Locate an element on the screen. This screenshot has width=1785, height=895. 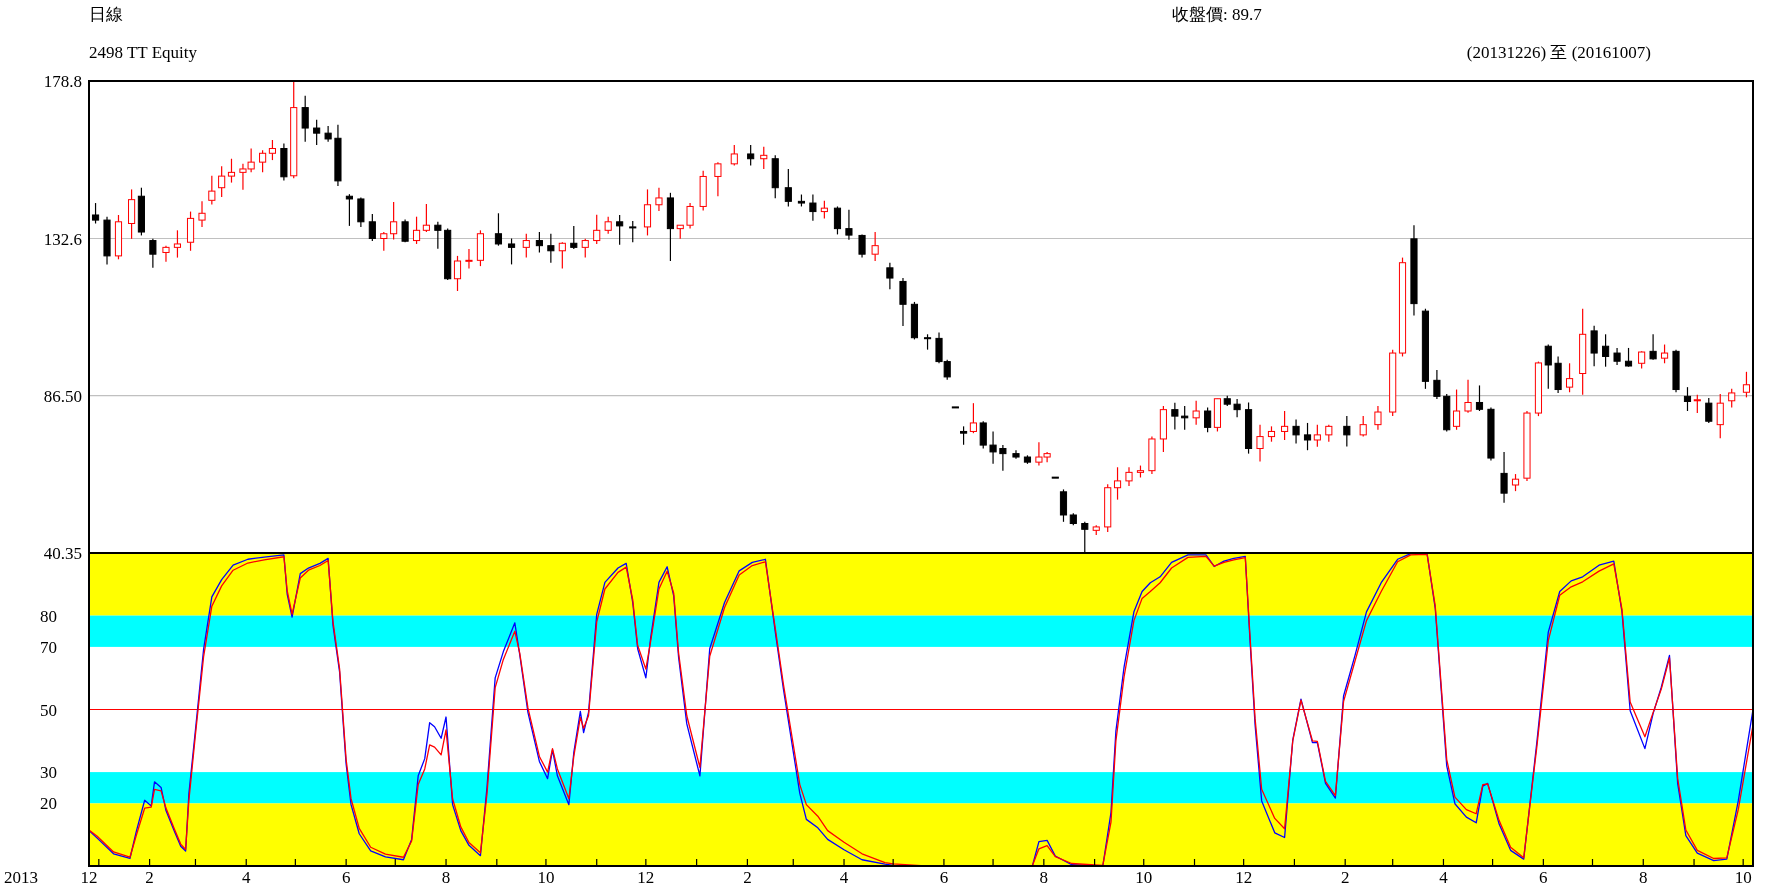
y-tick-label: 86.50 is located at coordinates (62, 396).